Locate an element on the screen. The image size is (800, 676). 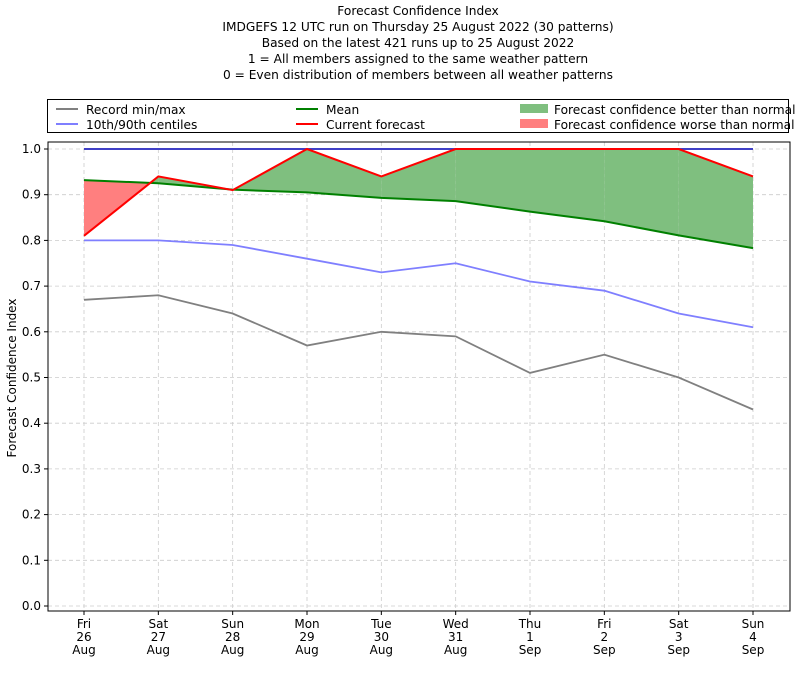
y-tick-label: 0.1 is located at coordinates (31, 560).